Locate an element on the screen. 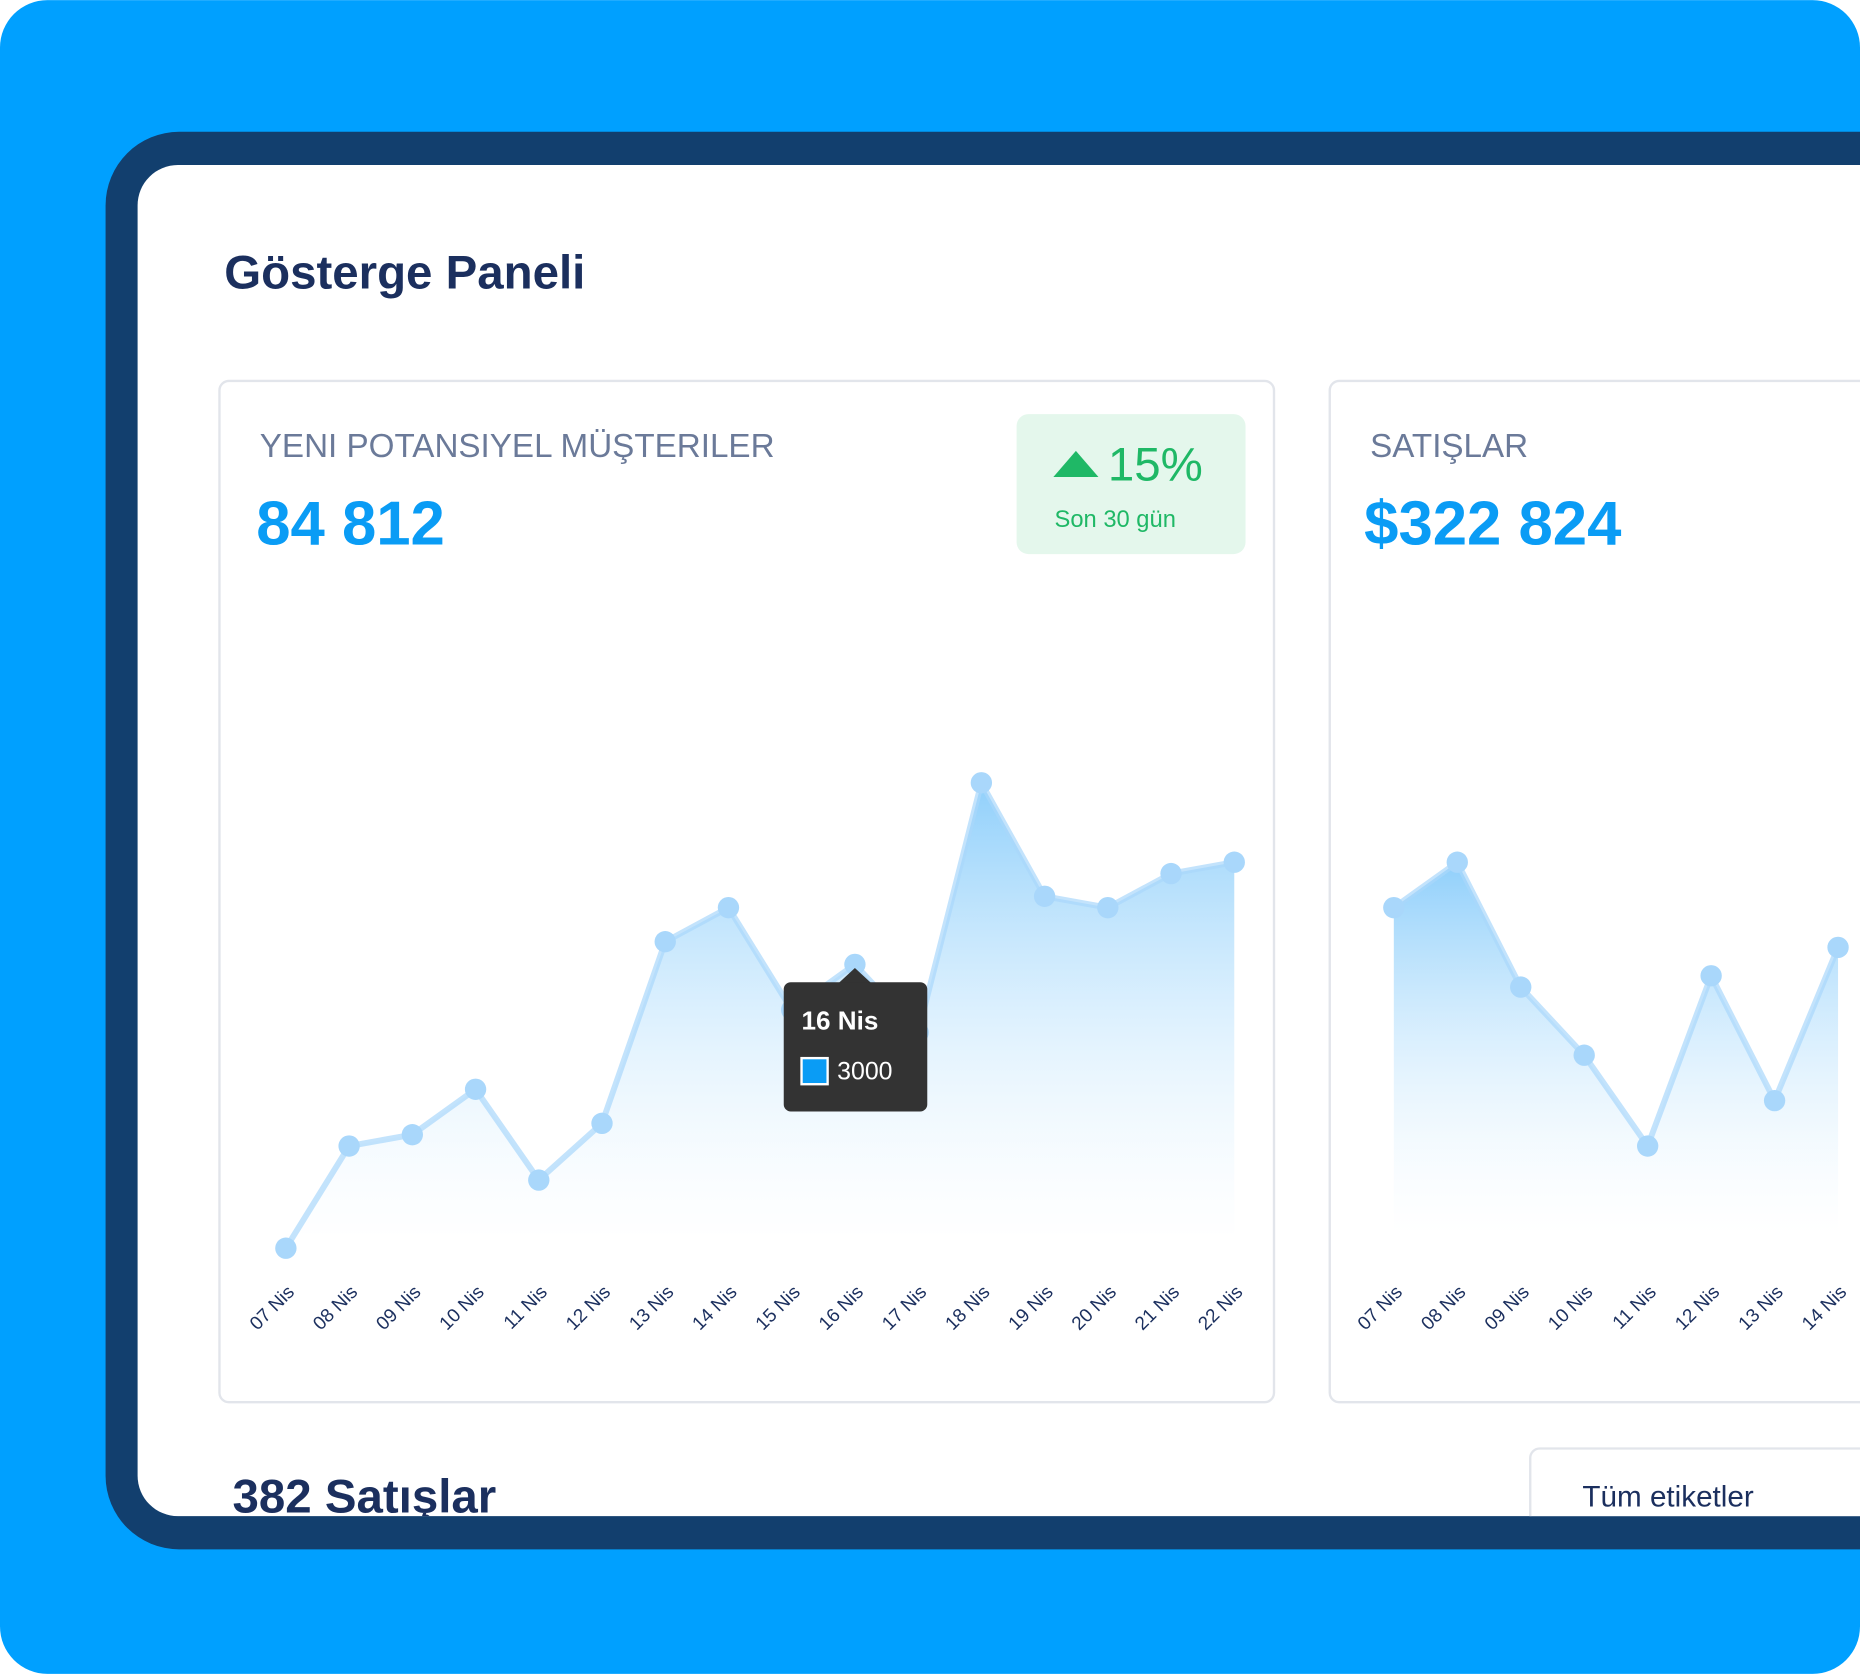 Image resolution: width=1860 pixels, height=1674 pixels. section-title: 382 Satışlar is located at coordinates (365, 1497).